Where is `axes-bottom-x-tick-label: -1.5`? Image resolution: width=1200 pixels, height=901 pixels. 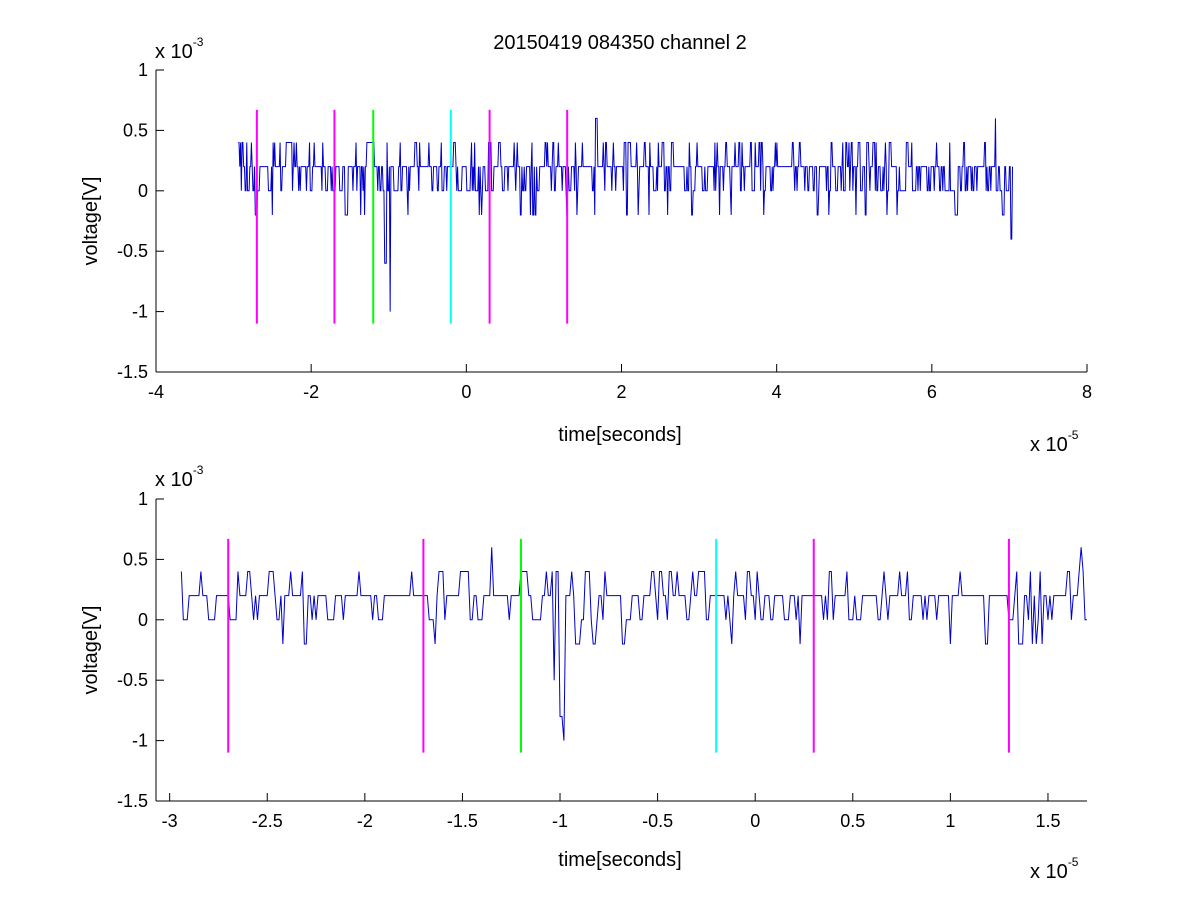
axes-bottom-x-tick-label: -1.5 is located at coordinates (462, 821).